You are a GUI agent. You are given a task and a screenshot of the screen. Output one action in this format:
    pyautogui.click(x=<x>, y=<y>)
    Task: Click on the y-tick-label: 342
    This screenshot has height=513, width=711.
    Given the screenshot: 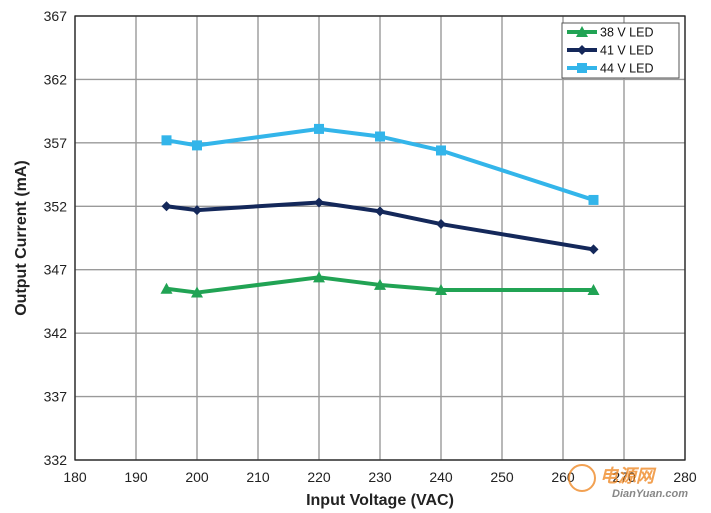 What is the action you would take?
    pyautogui.click(x=56, y=333)
    